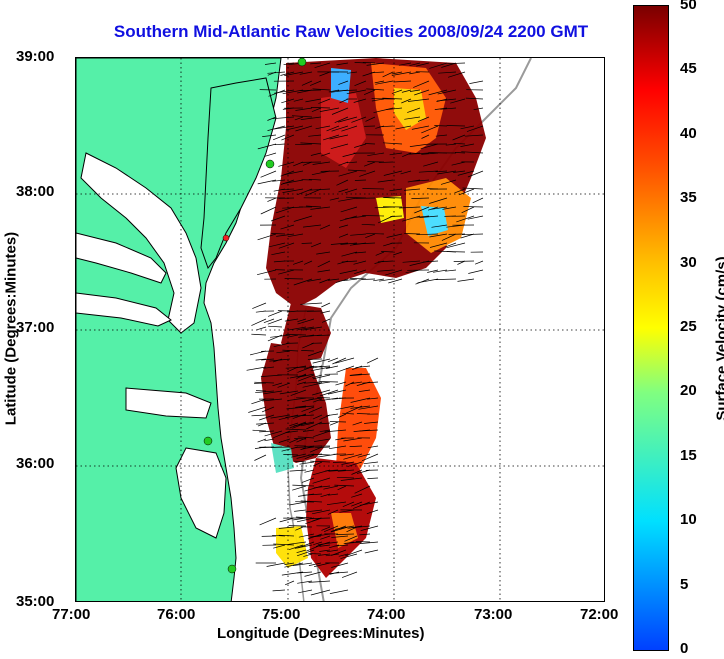 The image size is (724, 659). What do you see at coordinates (232, 569) in the screenshot?
I see `station-marker` at bounding box center [232, 569].